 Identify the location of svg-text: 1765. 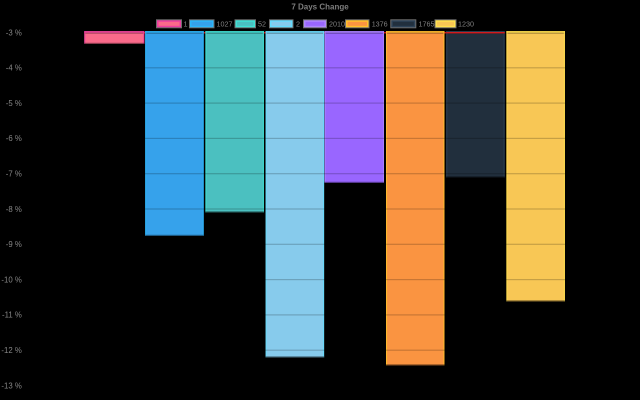
(427, 24).